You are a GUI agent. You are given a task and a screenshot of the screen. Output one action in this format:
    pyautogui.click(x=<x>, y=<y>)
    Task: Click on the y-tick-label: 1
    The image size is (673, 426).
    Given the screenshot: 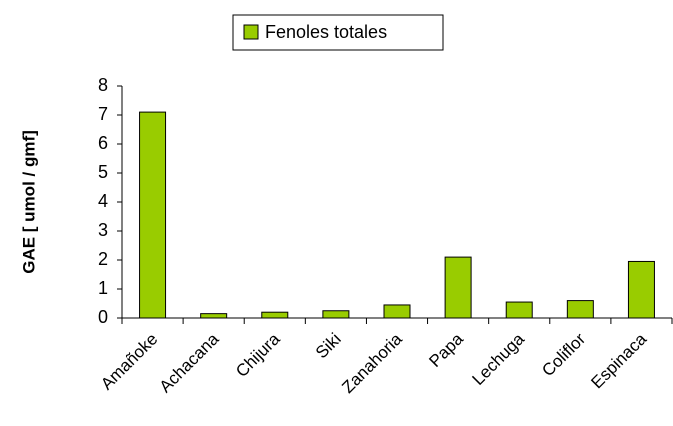 What is the action you would take?
    pyautogui.click(x=103, y=288)
    